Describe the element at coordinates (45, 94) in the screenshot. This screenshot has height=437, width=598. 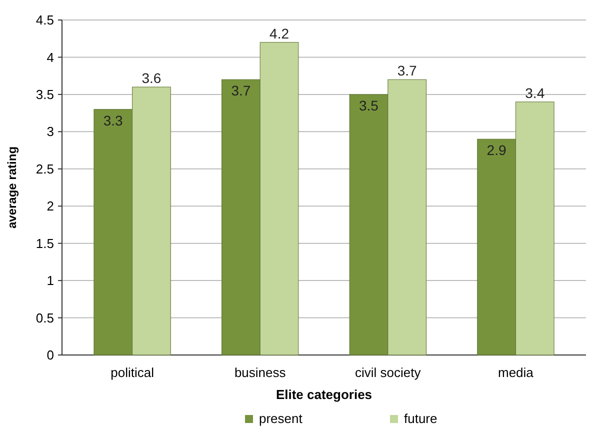
I see `y-tick-label: 3.5` at that location.